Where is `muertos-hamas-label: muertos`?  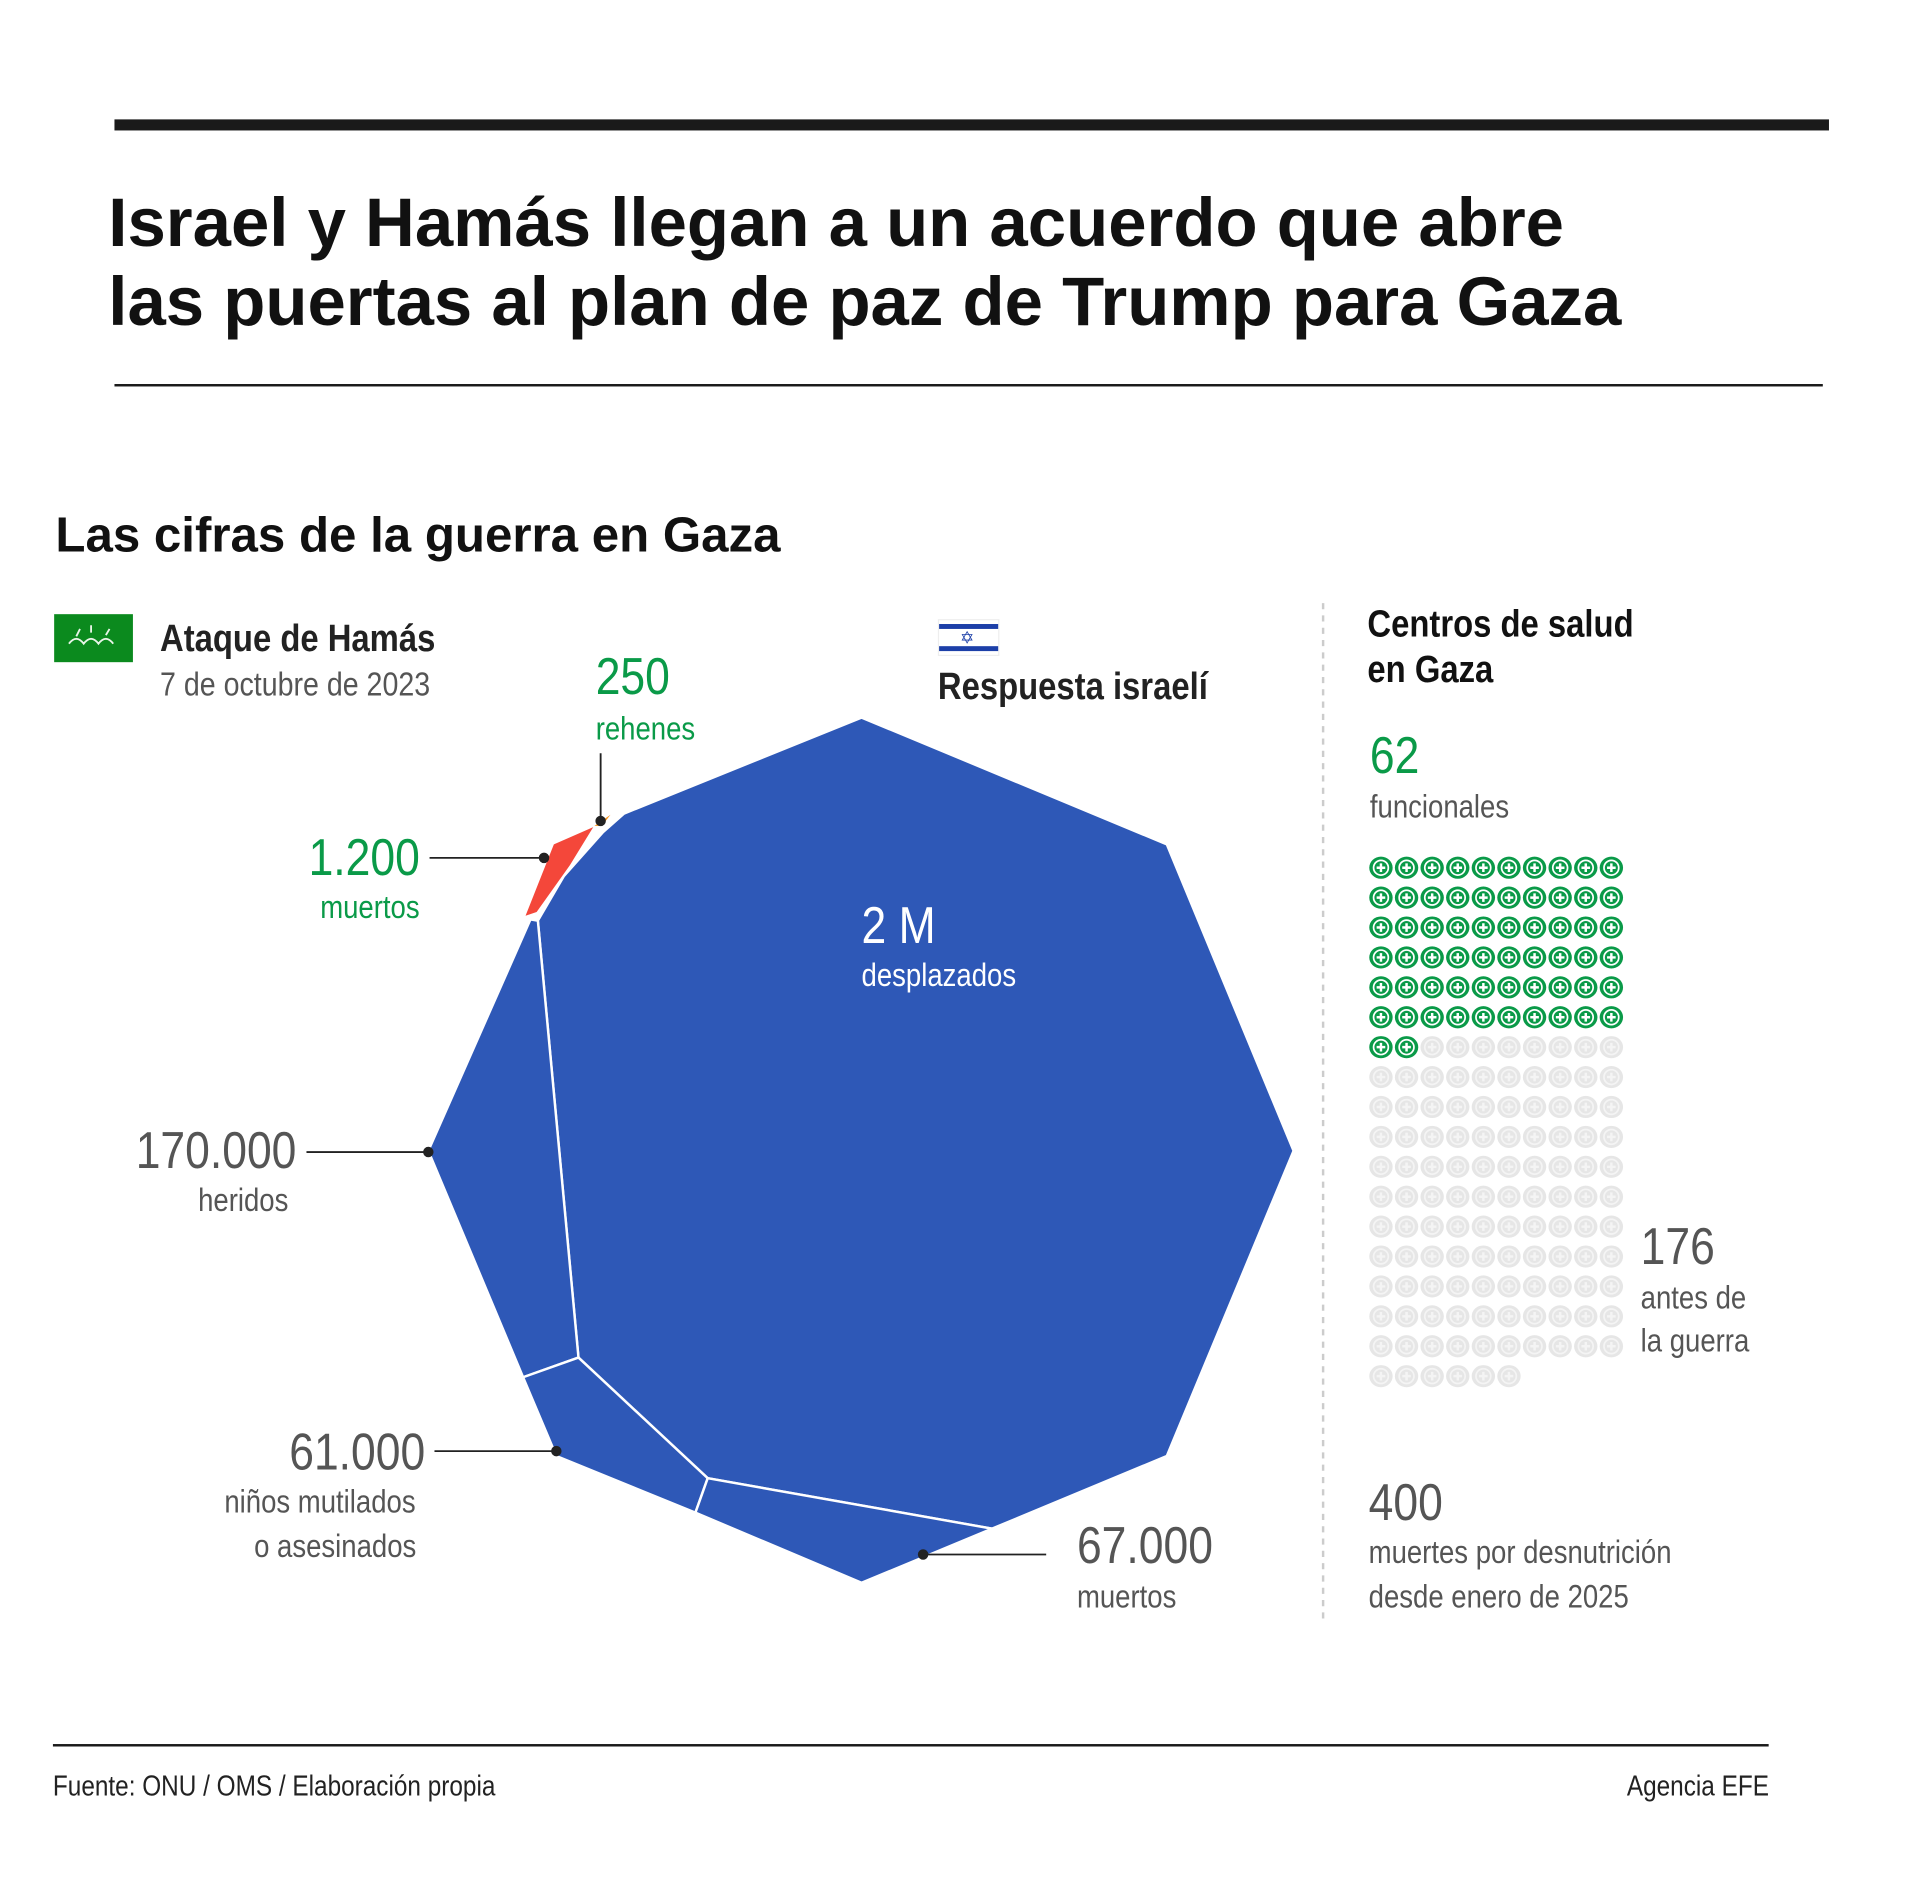
muertos-hamas-label: muertos is located at coordinates (361, 907).